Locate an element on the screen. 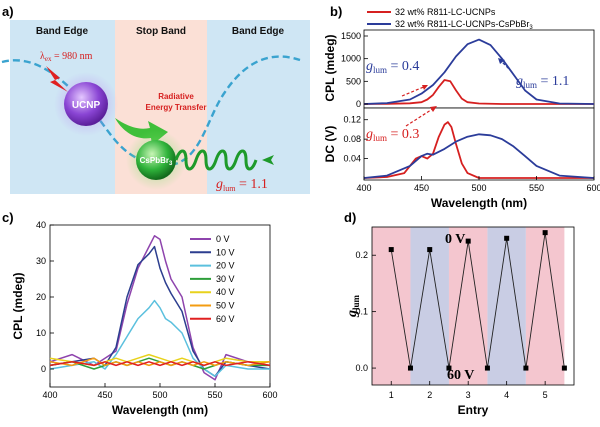 This screenshot has height=427, width=600. d-ticks: 0.0 0.1 0.2 1 2 3 4 5 is located at coordinates (451, 325).